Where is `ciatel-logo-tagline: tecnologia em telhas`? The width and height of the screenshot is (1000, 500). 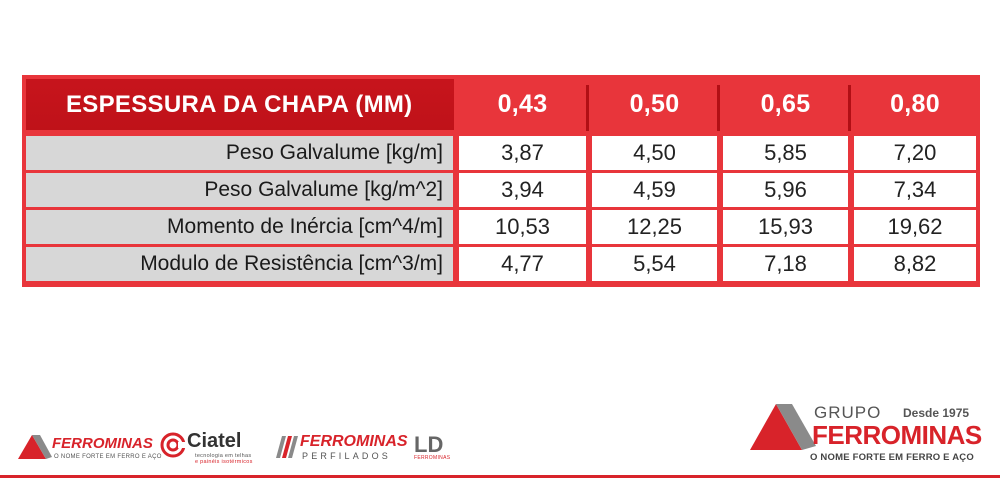
ciatel-logo-tagline: tecnologia em telhas is located at coordinates (223, 456).